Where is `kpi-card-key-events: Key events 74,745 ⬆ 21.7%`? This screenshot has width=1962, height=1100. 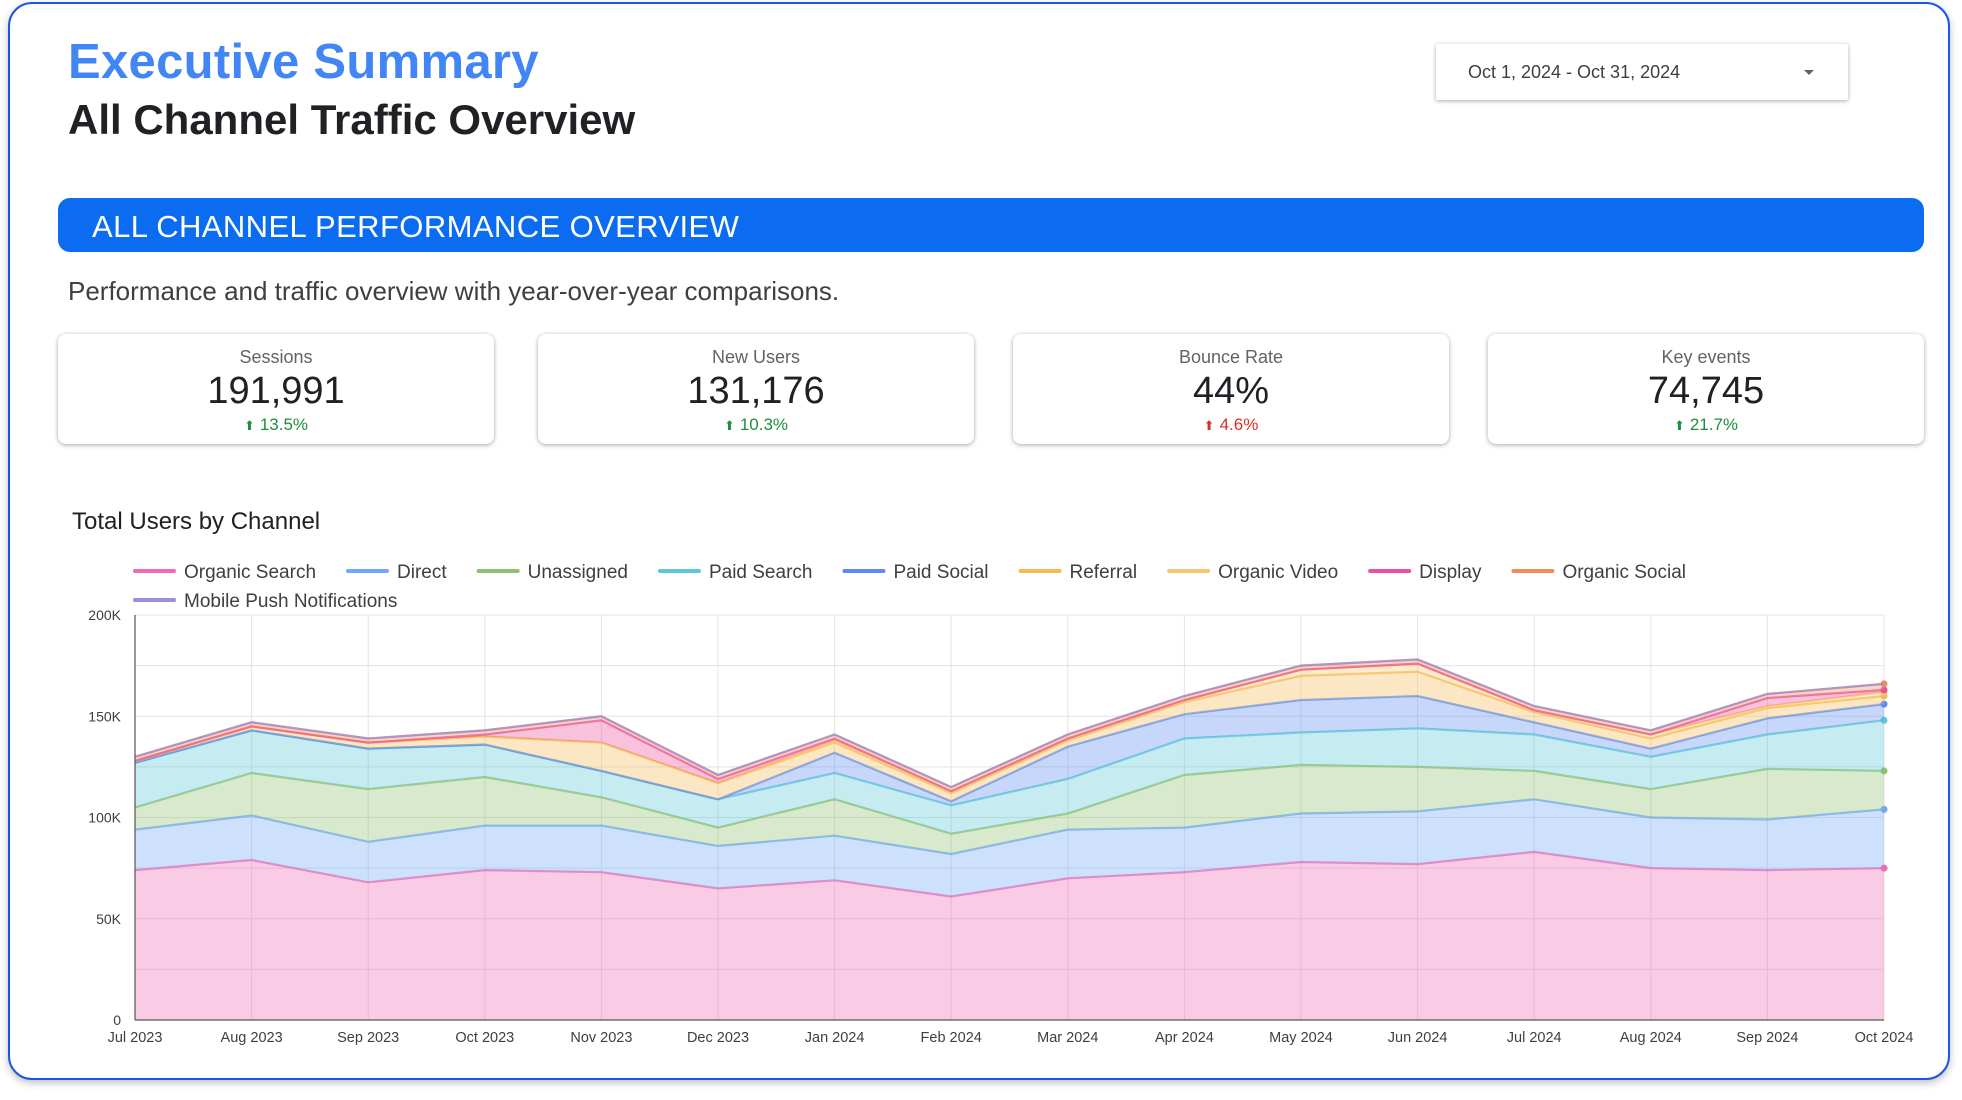
kpi-card-key-events: Key events 74,745 ⬆ 21.7% is located at coordinates (1706, 389).